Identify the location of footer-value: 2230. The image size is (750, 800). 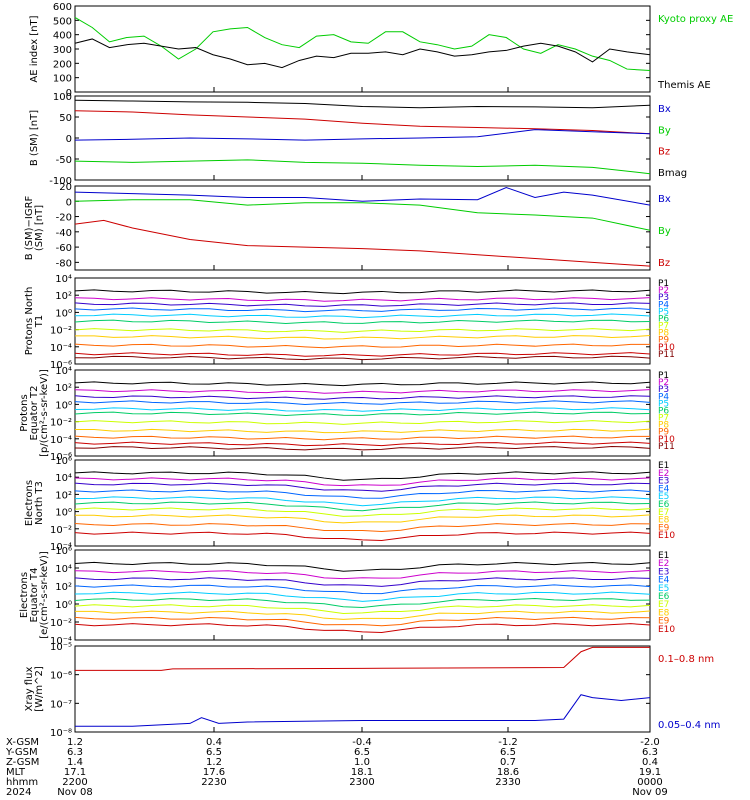
(214, 782).